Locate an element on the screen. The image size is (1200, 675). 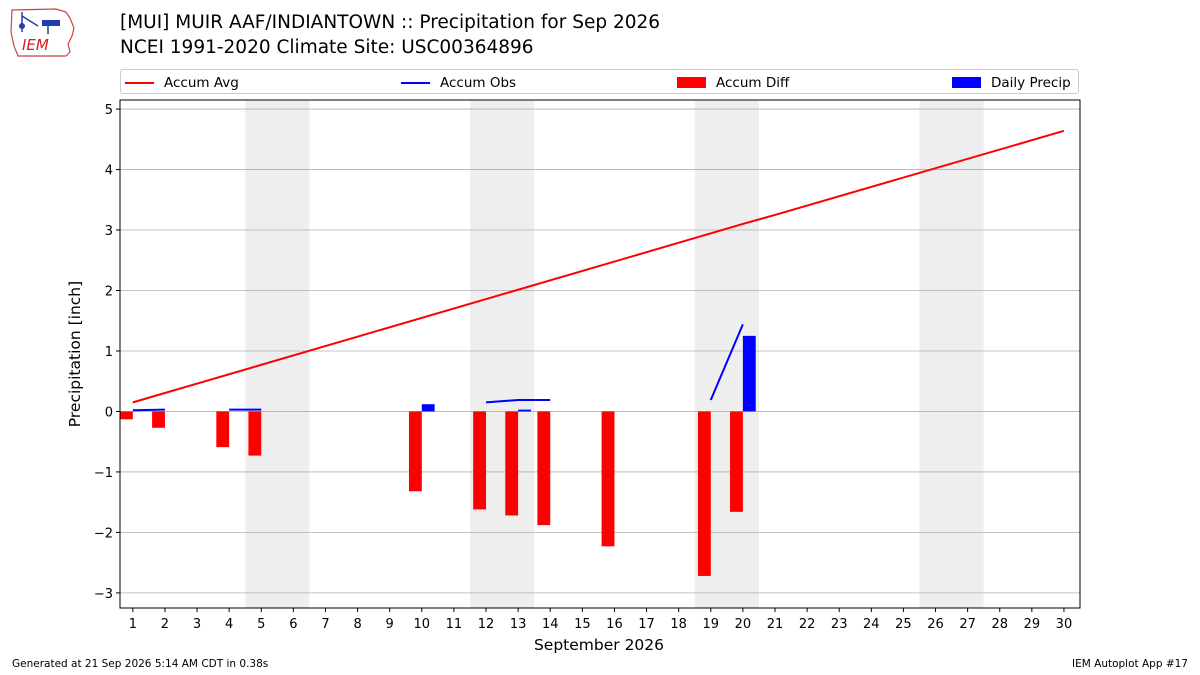
x-tick-label-26: 26 is located at coordinates (935, 624).